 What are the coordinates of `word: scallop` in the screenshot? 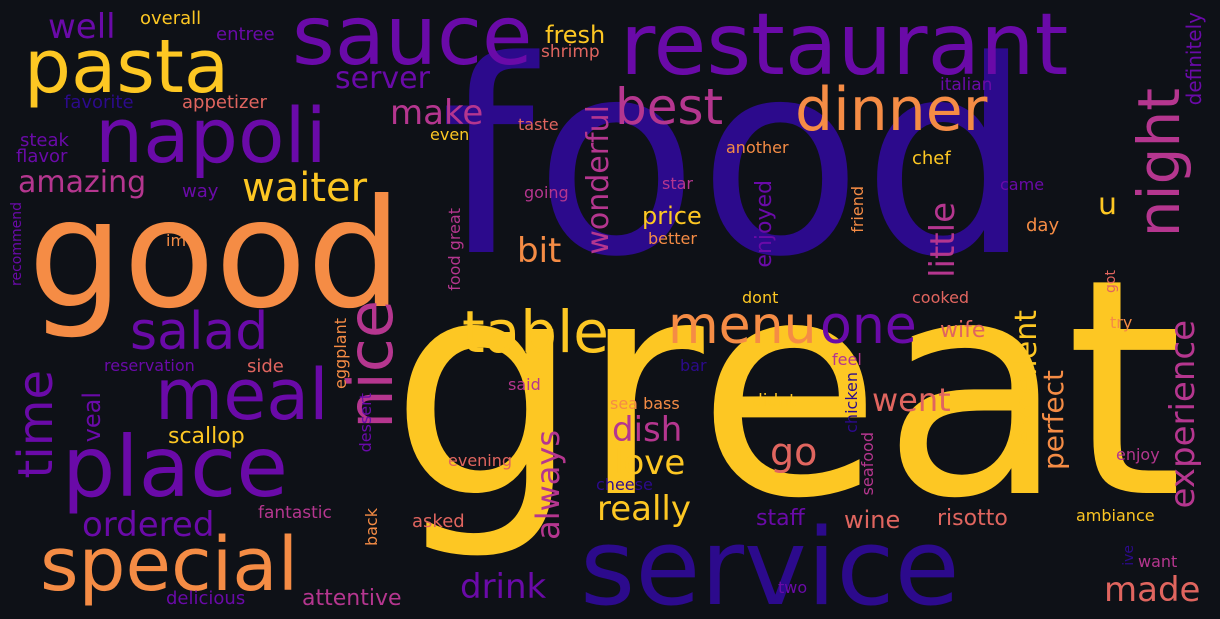 It's located at (206, 436).